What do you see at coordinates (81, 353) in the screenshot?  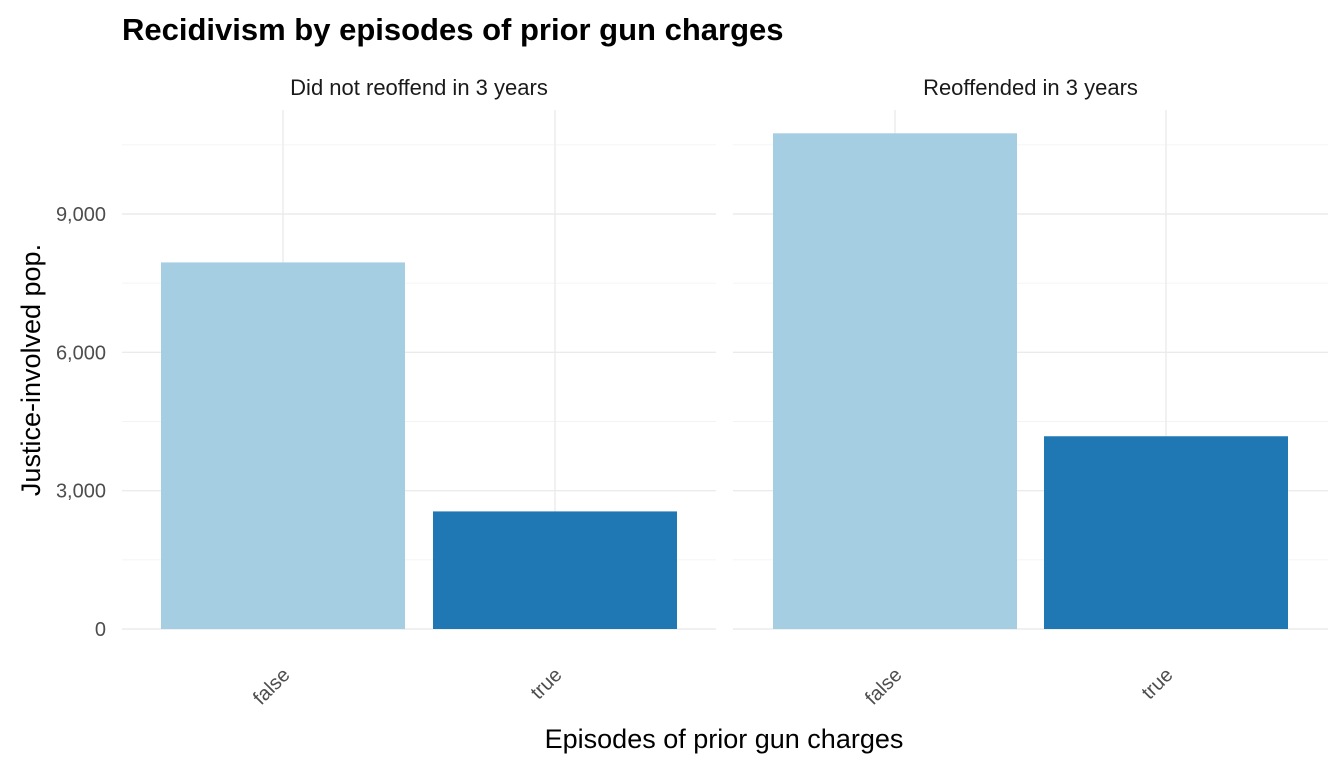 I see `y-tick-label: 6,000` at bounding box center [81, 353].